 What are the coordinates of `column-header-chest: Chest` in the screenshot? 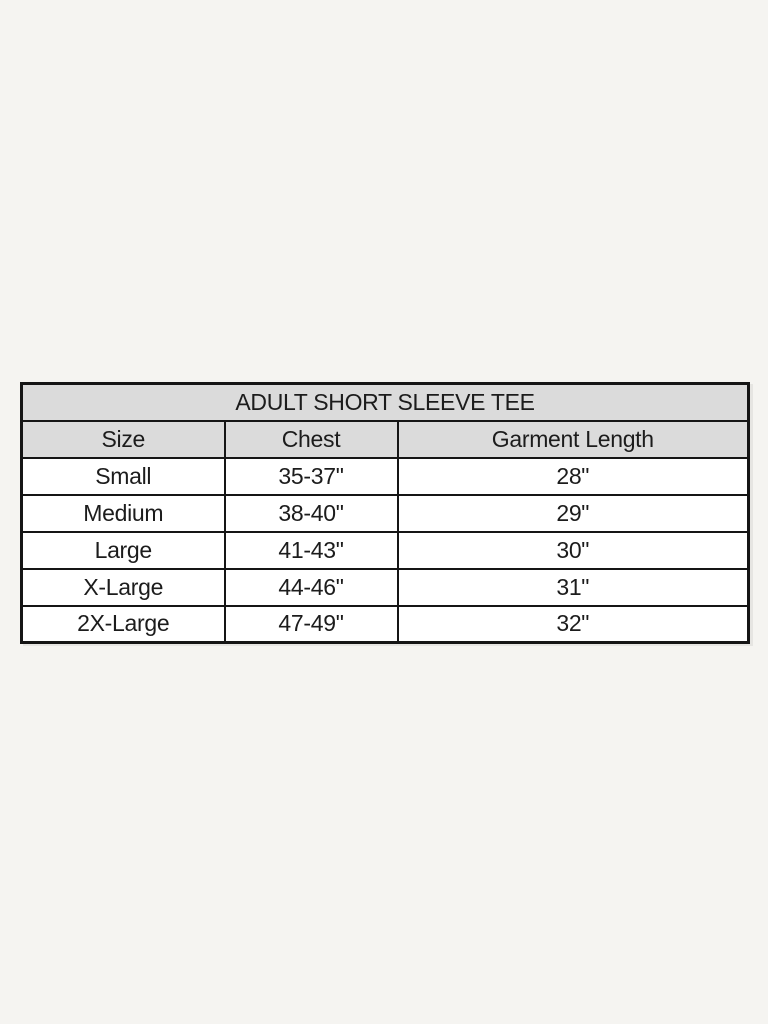 It's located at (311, 439).